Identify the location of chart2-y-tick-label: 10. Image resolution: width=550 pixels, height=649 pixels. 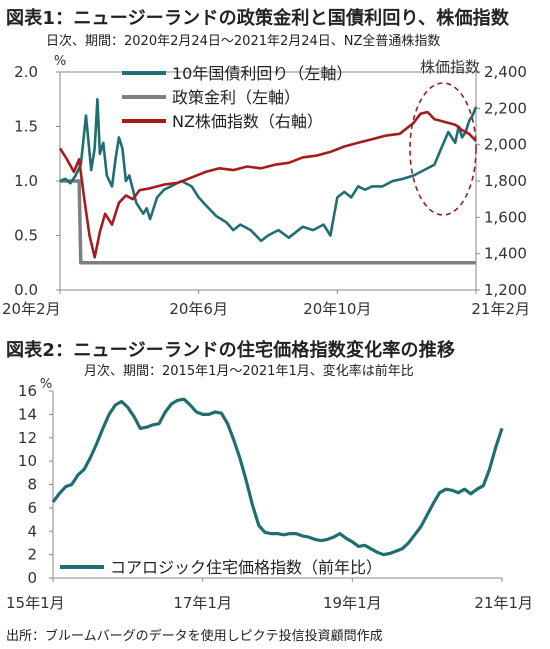
(27, 461).